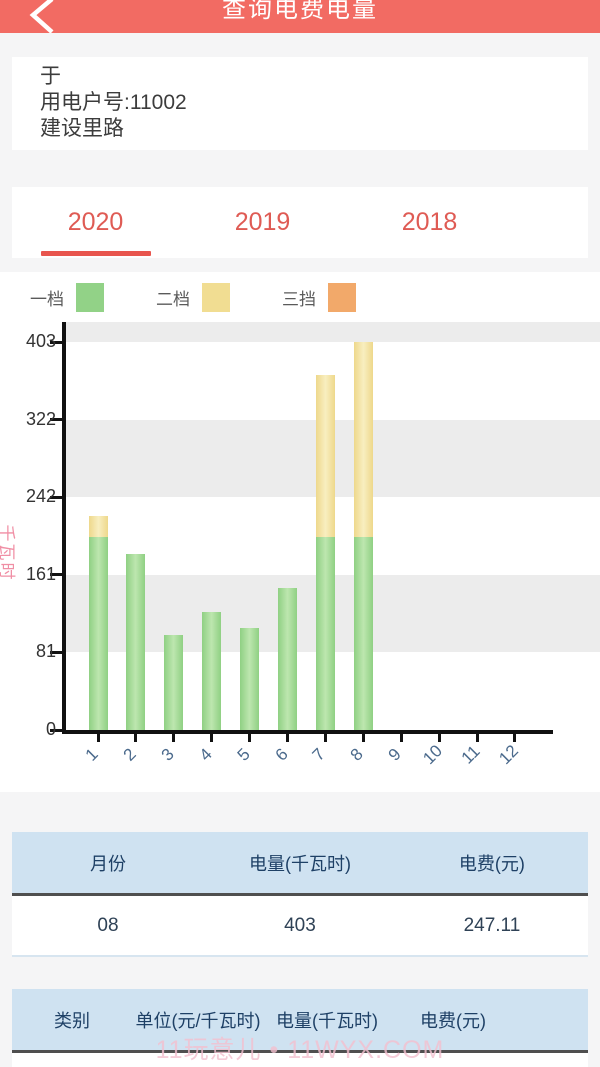  What do you see at coordinates (45, 651) in the screenshot?
I see `y-tick-label: 81` at bounding box center [45, 651].